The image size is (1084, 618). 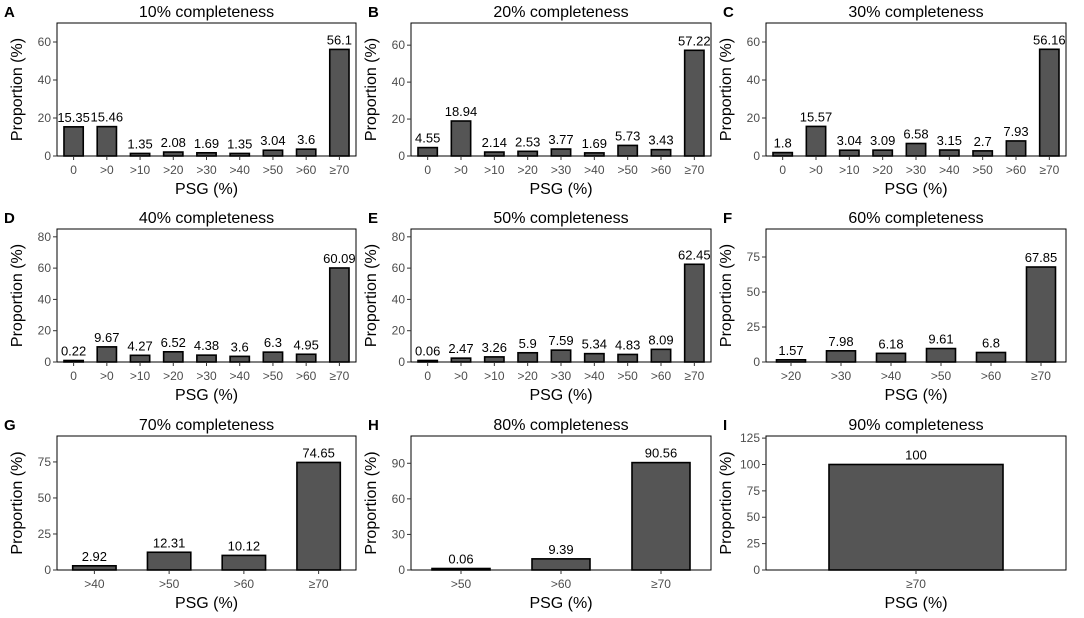 What do you see at coordinates (627, 344) in the screenshot?
I see `data-label: 4.83` at bounding box center [627, 344].